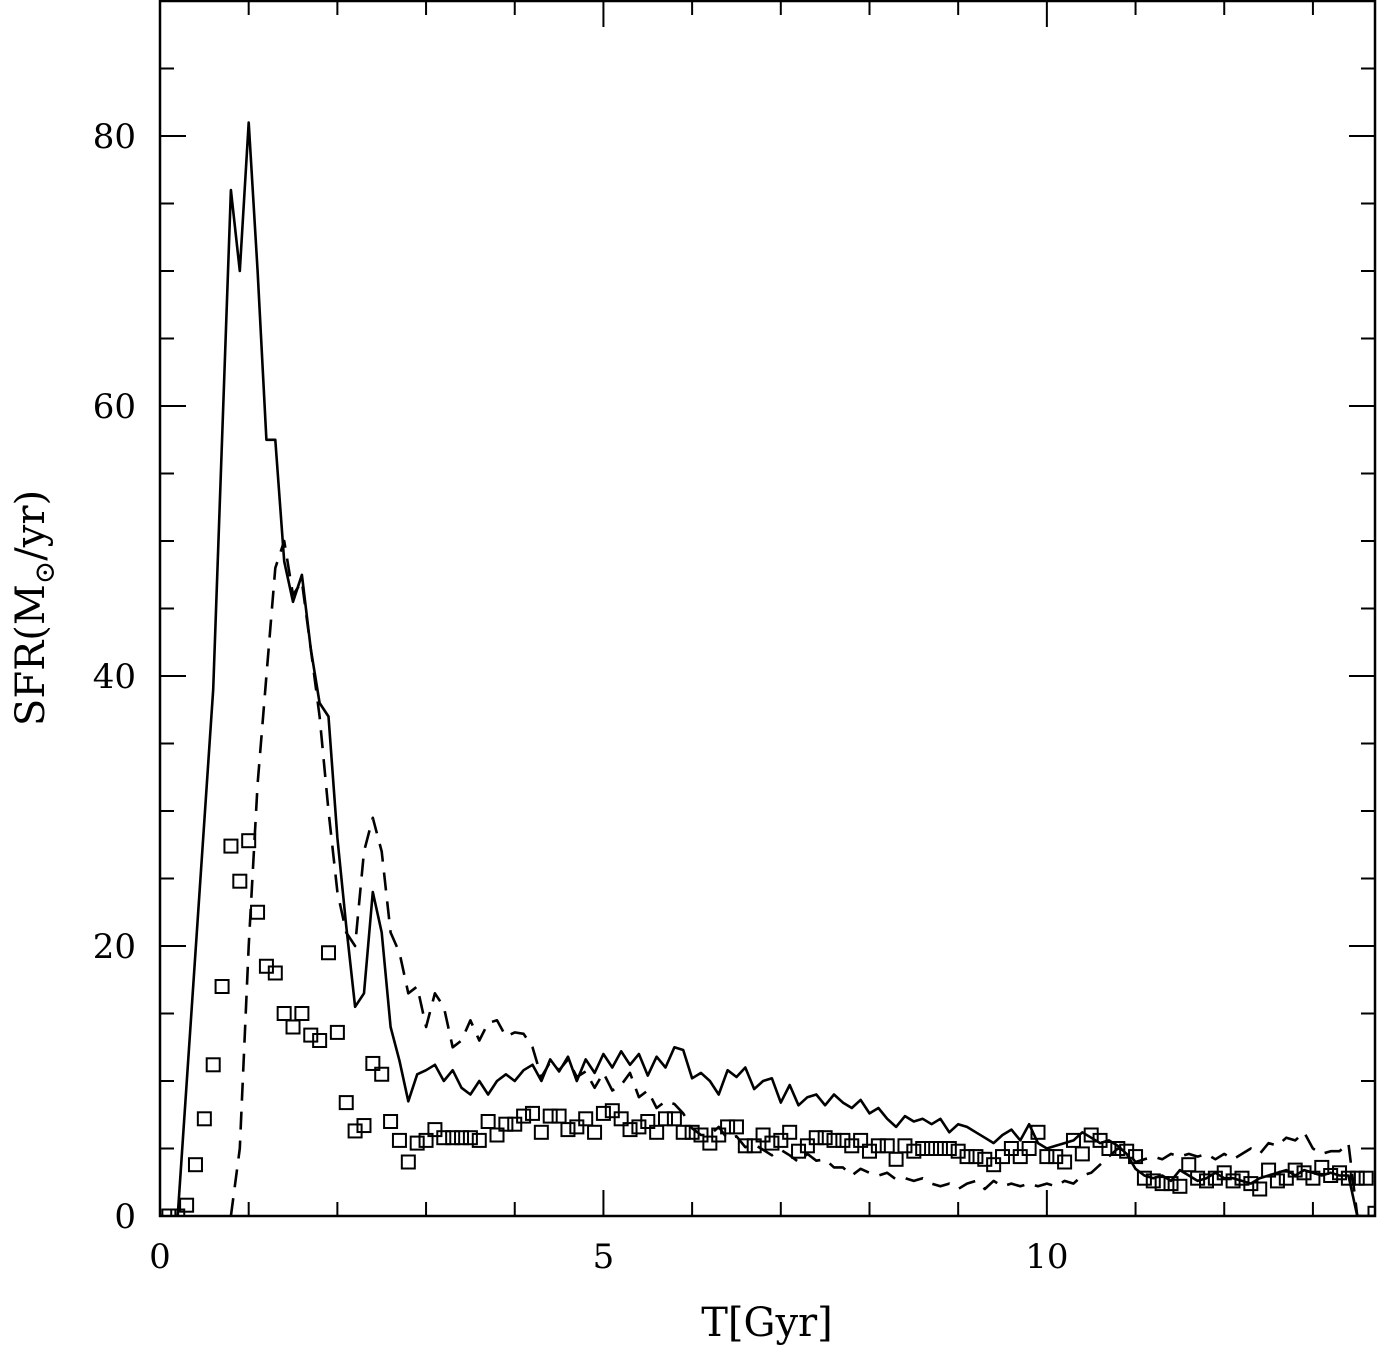 The height and width of the screenshot is (1349, 1377). Describe the element at coordinates (125, 1217) in the screenshot. I see `y-tick-label: 0` at that location.